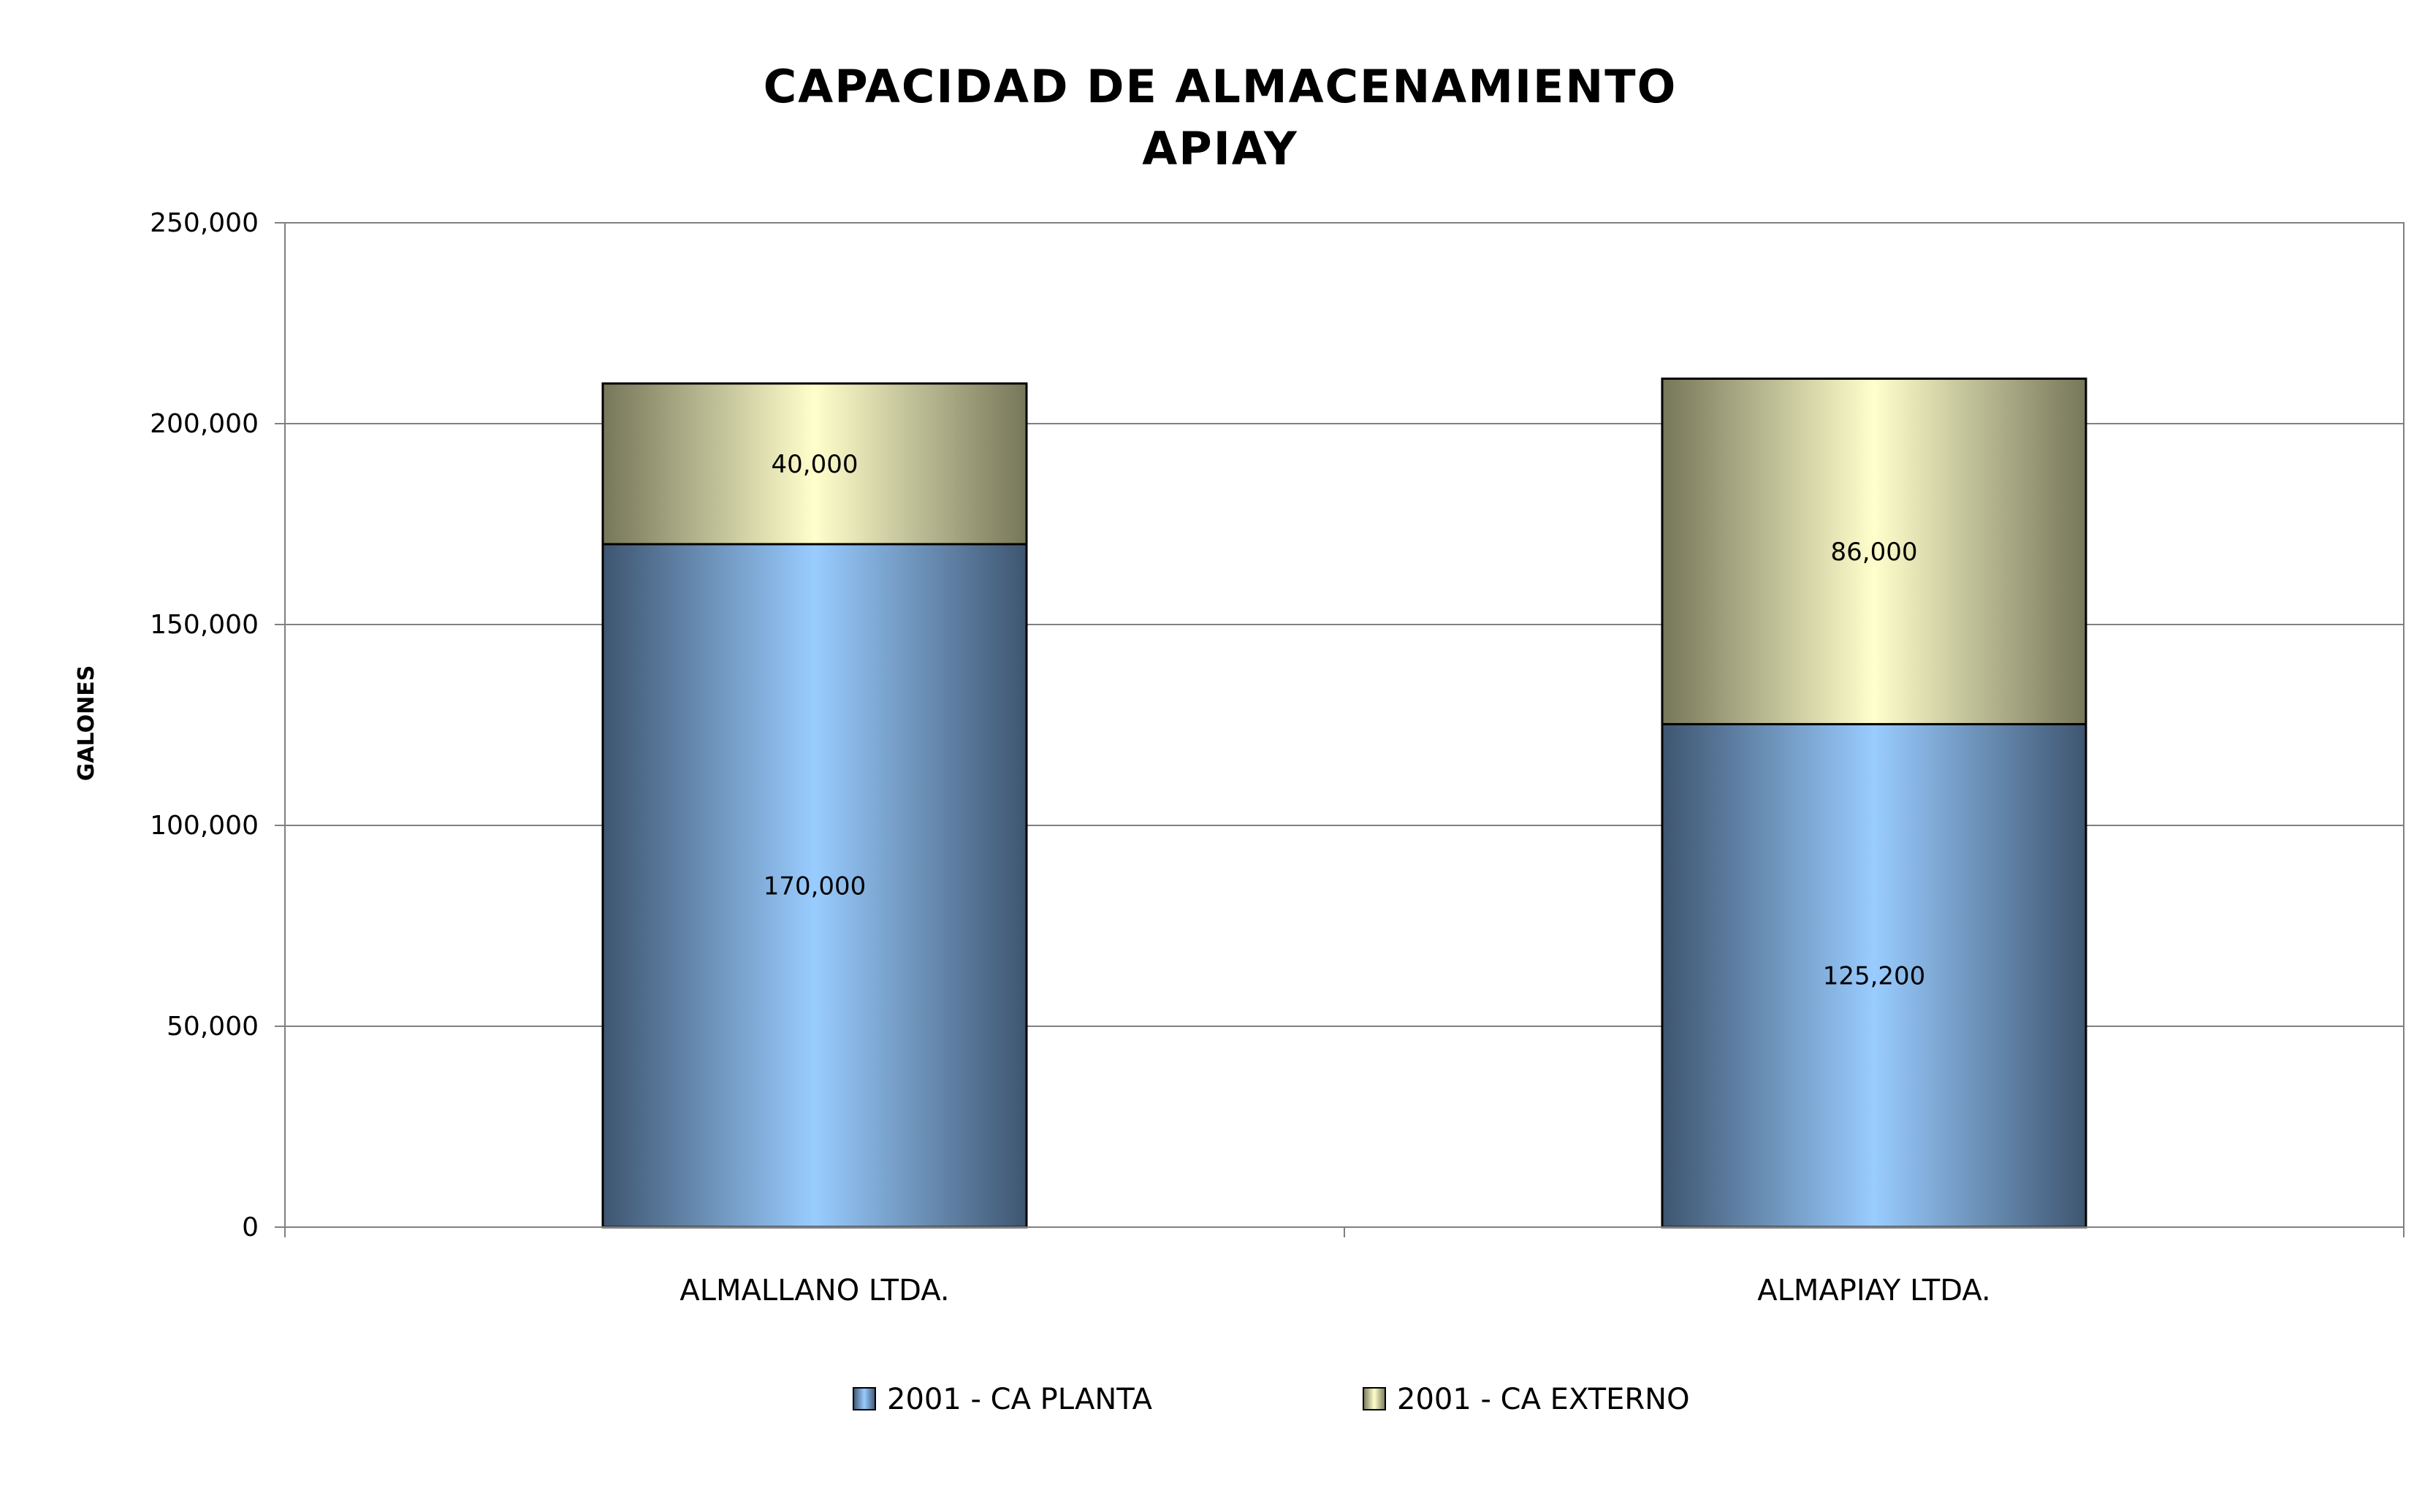  I want to click on x-category-label: ALMALLANO LTDA., so click(814, 1290).